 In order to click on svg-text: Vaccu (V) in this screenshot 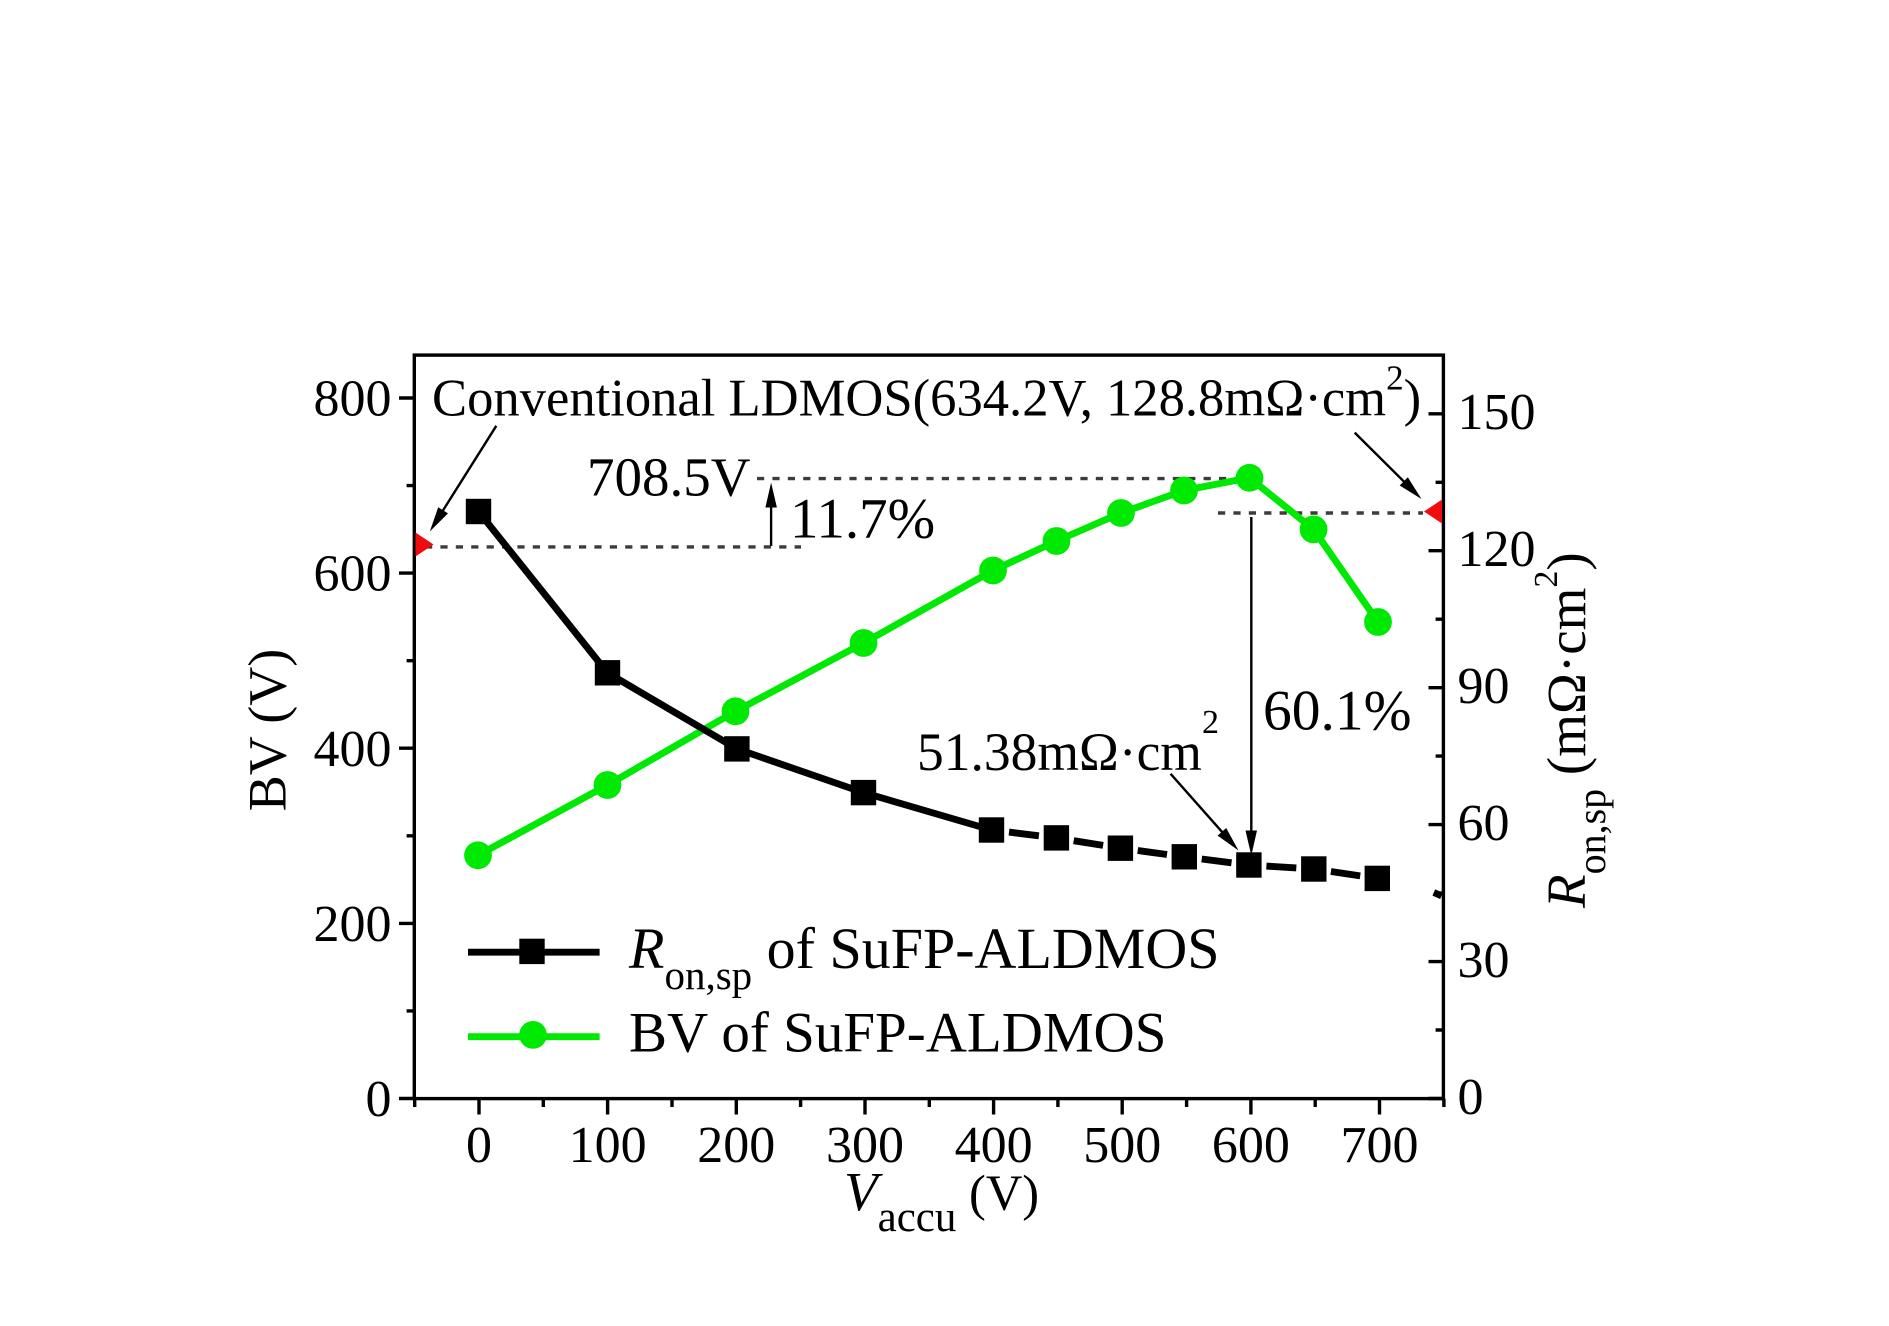, I will do `click(941, 1201)`.